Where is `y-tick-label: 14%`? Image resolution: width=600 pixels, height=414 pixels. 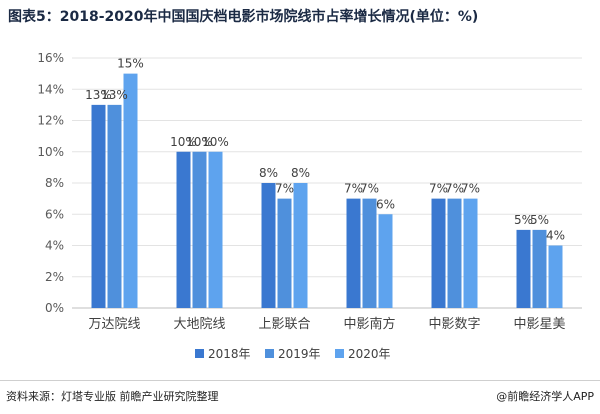 y-tick-label: 14% is located at coordinates (50, 89).